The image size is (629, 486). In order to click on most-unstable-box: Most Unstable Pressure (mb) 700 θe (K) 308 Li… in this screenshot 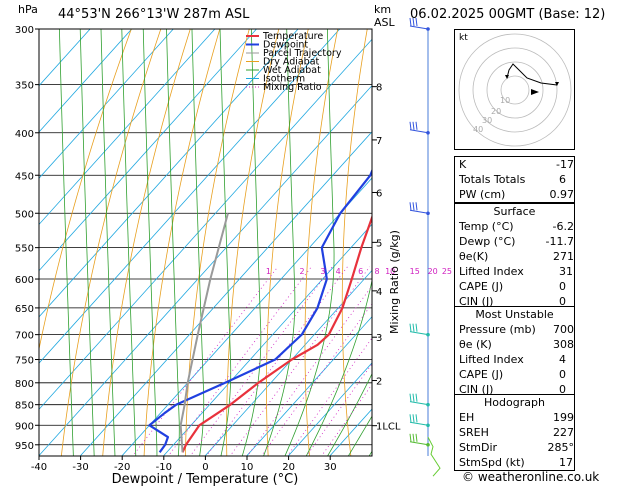, I will do `click(514, 352)`.